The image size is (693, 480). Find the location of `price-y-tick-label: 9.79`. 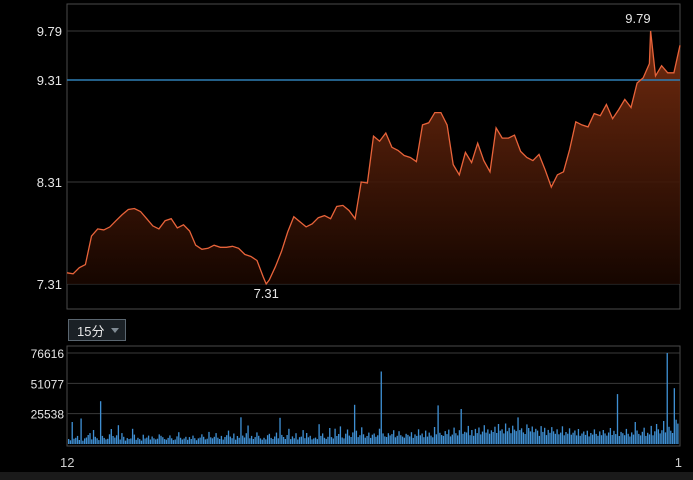

price-y-tick-label: 9.79 is located at coordinates (49, 31).